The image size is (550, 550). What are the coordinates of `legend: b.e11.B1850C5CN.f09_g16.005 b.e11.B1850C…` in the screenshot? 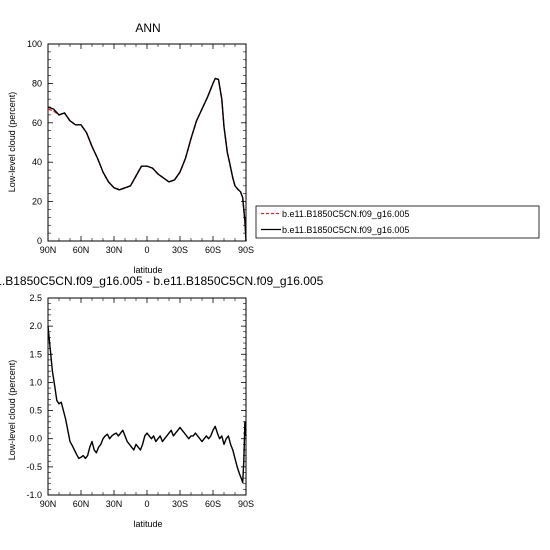 It's located at (397, 222).